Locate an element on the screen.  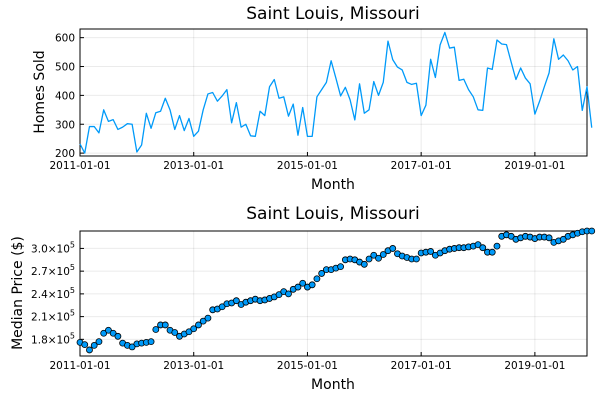
y-tick-label: 400 is located at coordinates (65, 96).